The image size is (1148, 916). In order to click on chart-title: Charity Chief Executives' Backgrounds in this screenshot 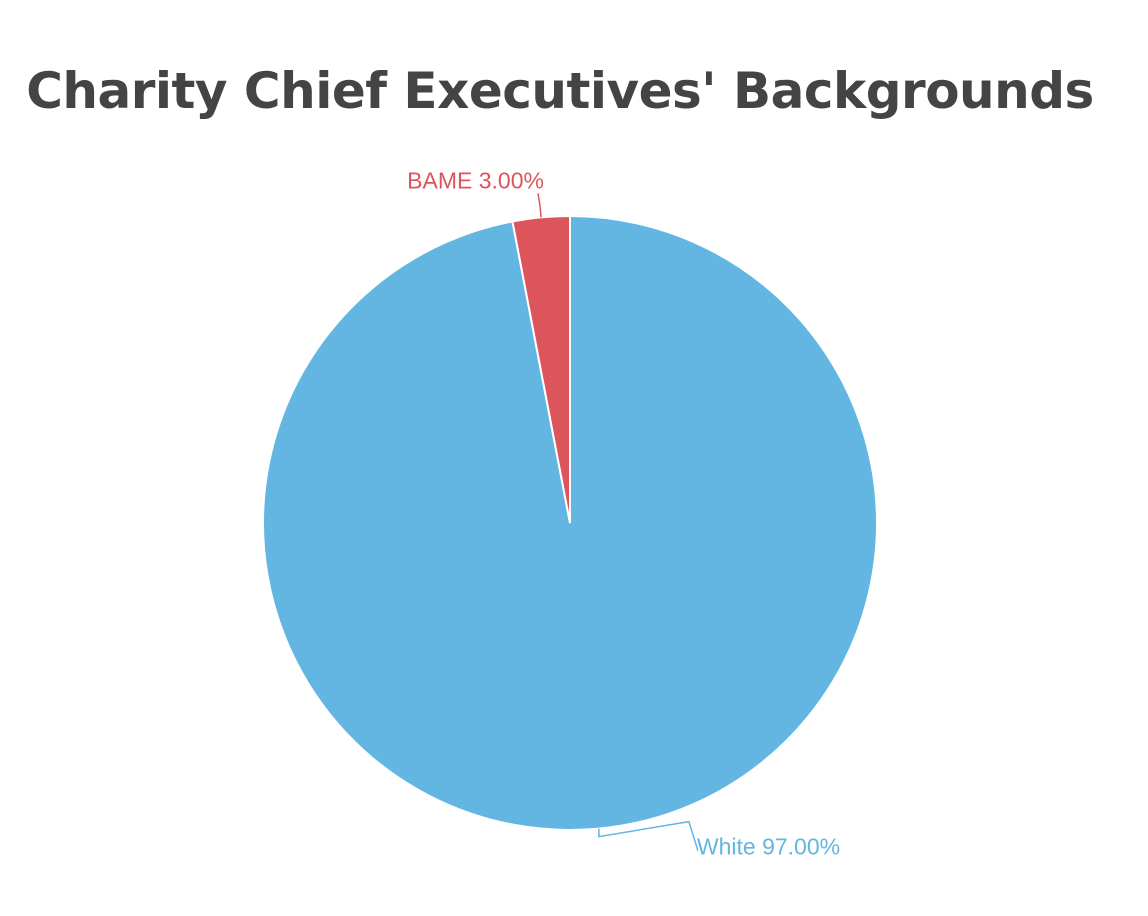, I will do `click(560, 91)`.